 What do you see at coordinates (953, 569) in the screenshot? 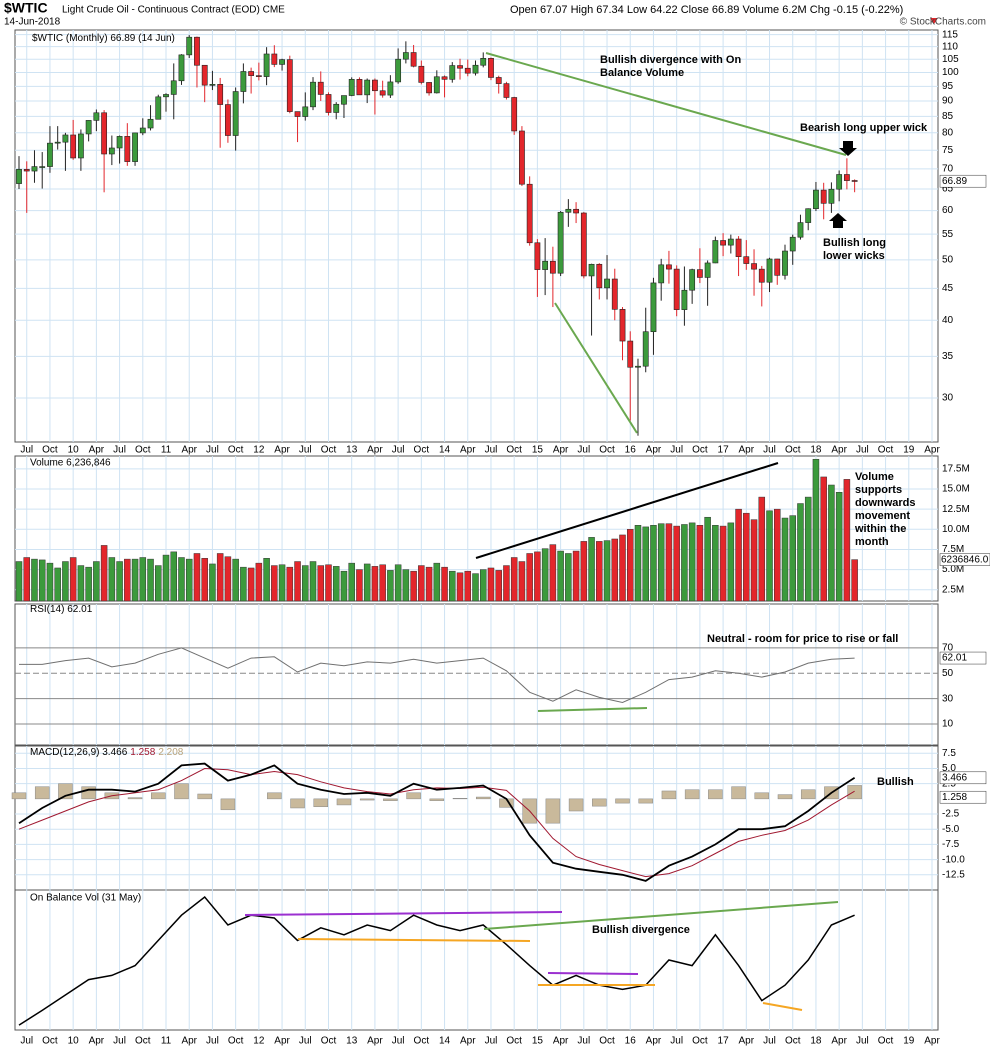
I see `y-tick-label: 5.0M` at bounding box center [953, 569].